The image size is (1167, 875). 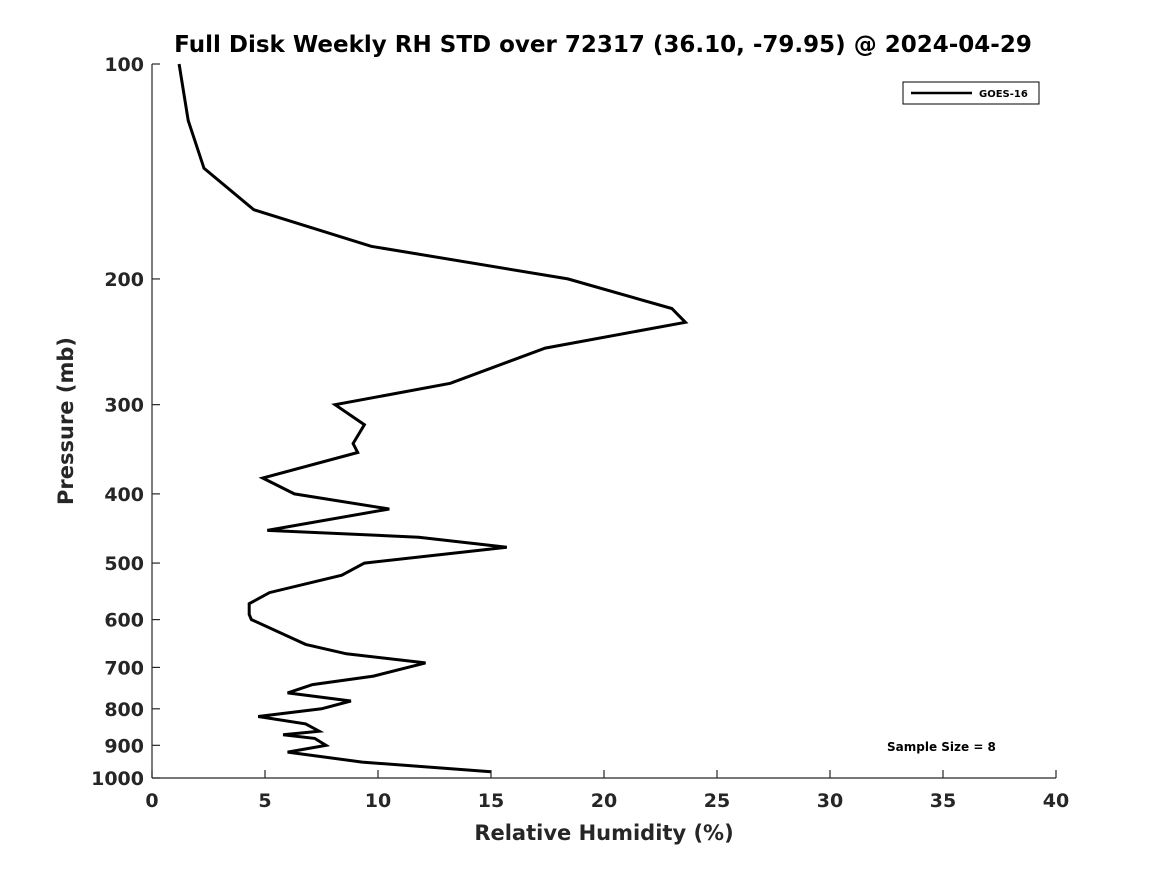 I want to click on x-axis-label: Relative Humidity (%), so click(x=603, y=833).